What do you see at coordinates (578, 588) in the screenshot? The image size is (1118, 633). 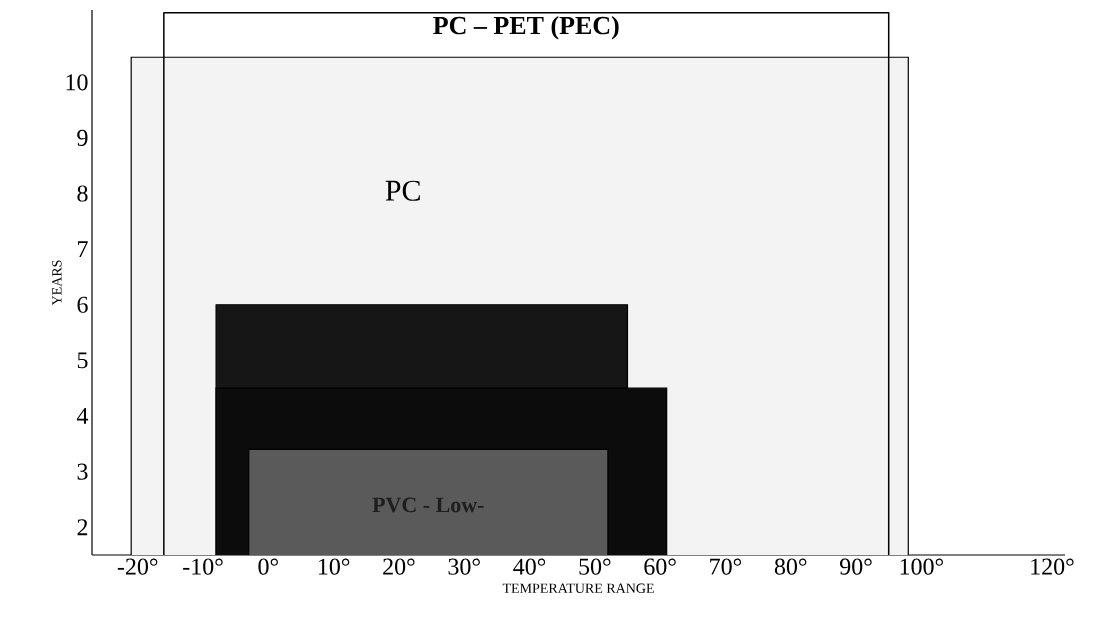 I see `x-axis-title: TEMPERATURE RANGE` at bounding box center [578, 588].